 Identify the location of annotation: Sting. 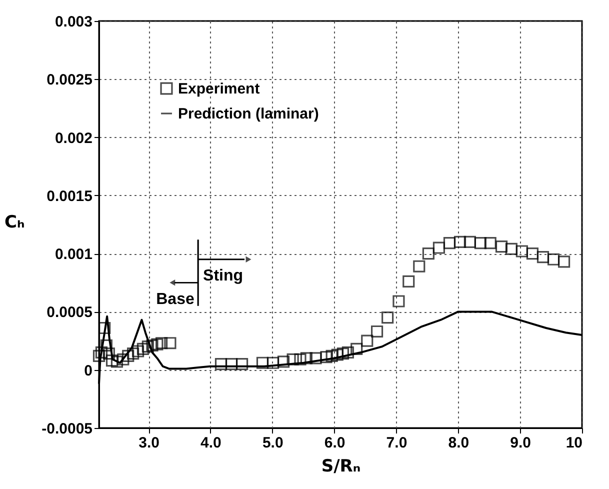
(223, 276).